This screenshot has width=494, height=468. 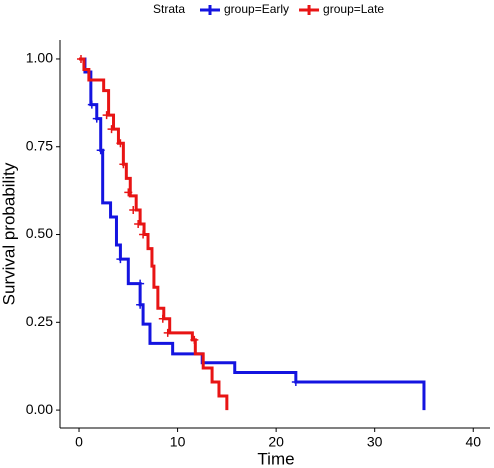 I want to click on legend-title: Strata, so click(x=169, y=9).